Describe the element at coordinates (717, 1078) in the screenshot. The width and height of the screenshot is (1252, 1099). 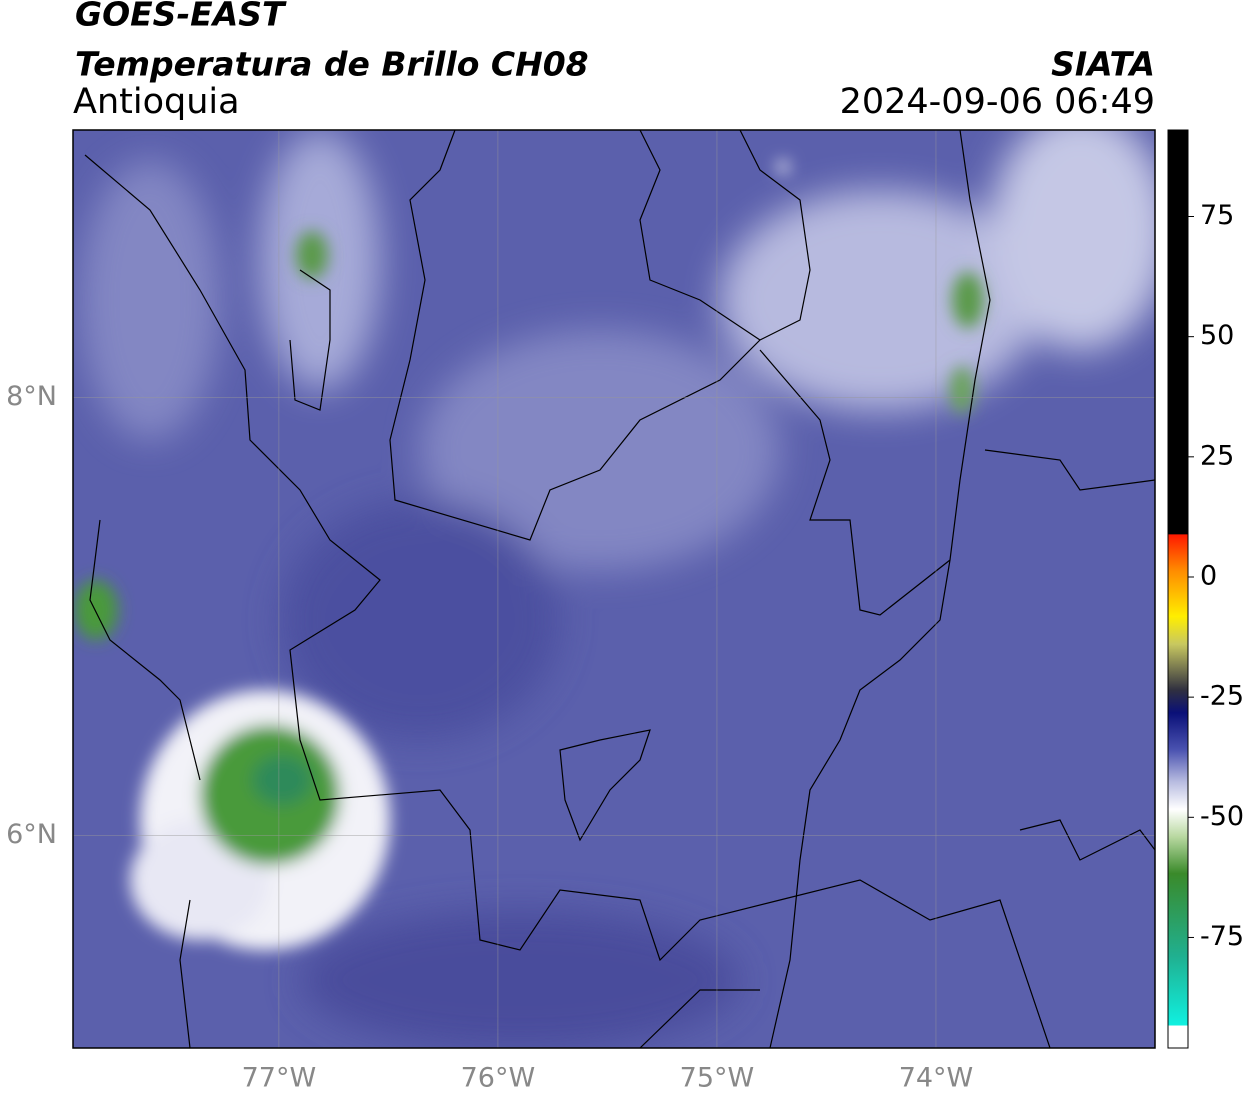
I see `x-tick-label: 75°W` at that location.